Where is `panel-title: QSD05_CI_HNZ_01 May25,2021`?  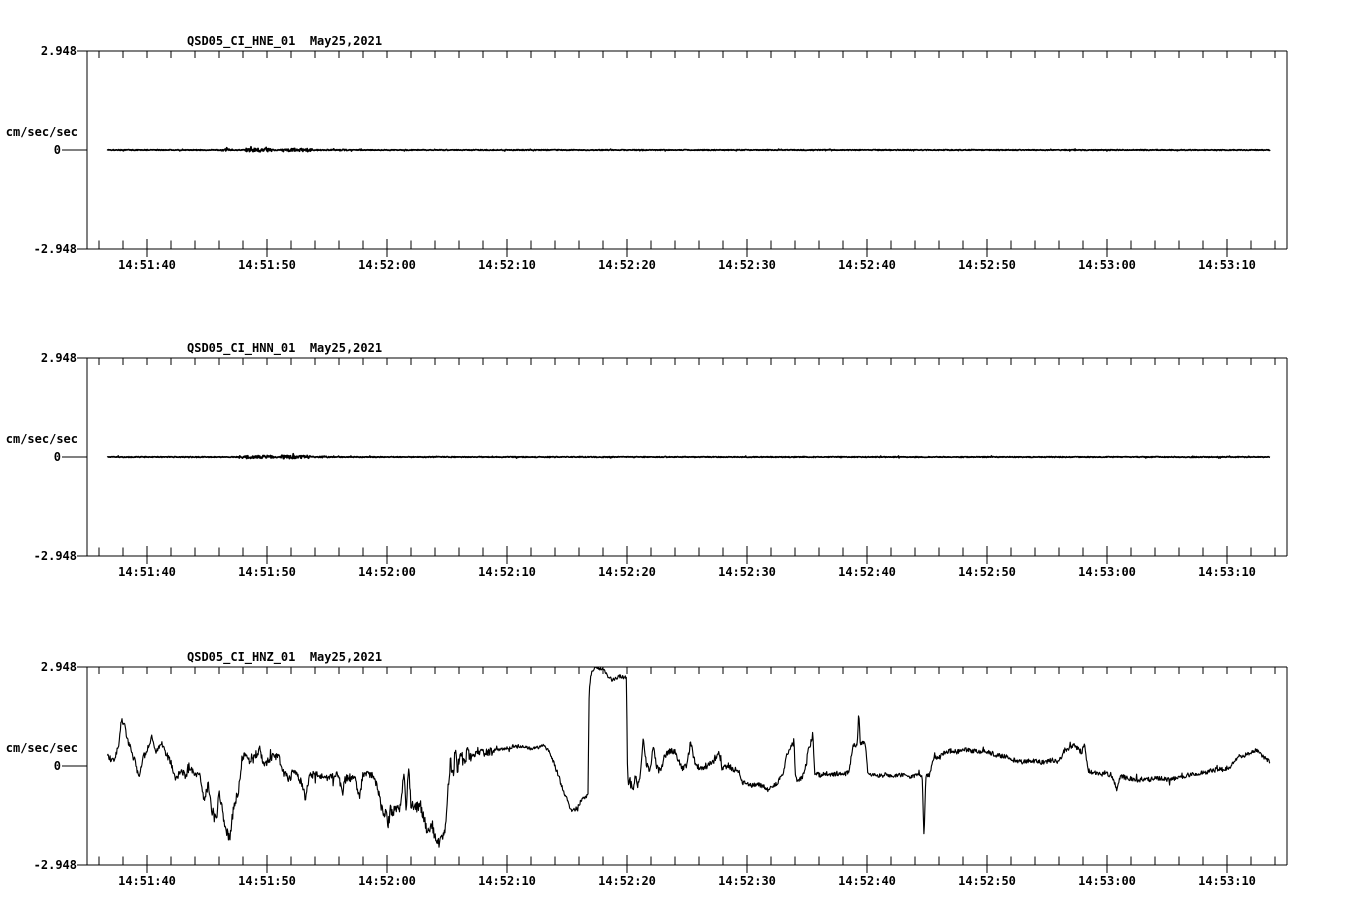
panel-title: QSD05_CI_HNZ_01 May25,2021 is located at coordinates (285, 657).